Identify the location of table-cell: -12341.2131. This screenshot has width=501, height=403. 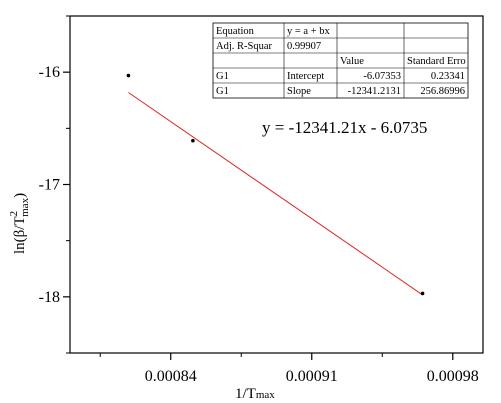
(374, 91).